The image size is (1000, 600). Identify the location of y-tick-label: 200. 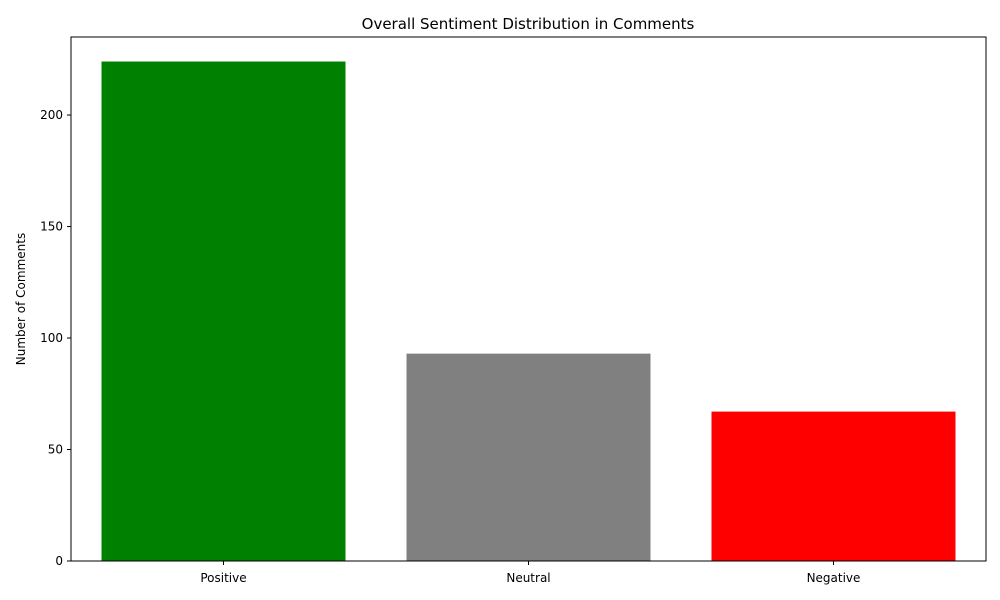
(51, 115).